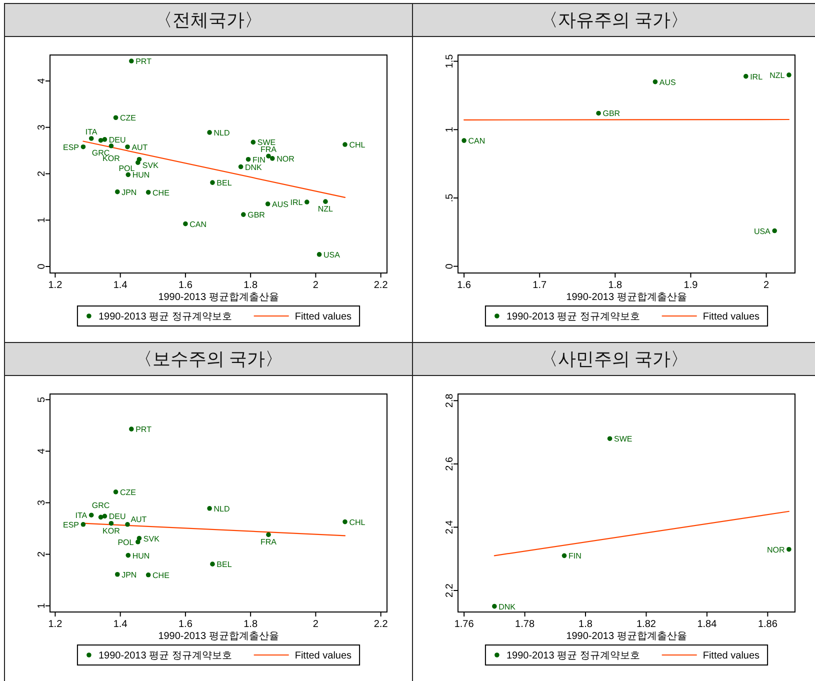 The width and height of the screenshot is (815, 681). I want to click on data-label: NOR, so click(285, 159).